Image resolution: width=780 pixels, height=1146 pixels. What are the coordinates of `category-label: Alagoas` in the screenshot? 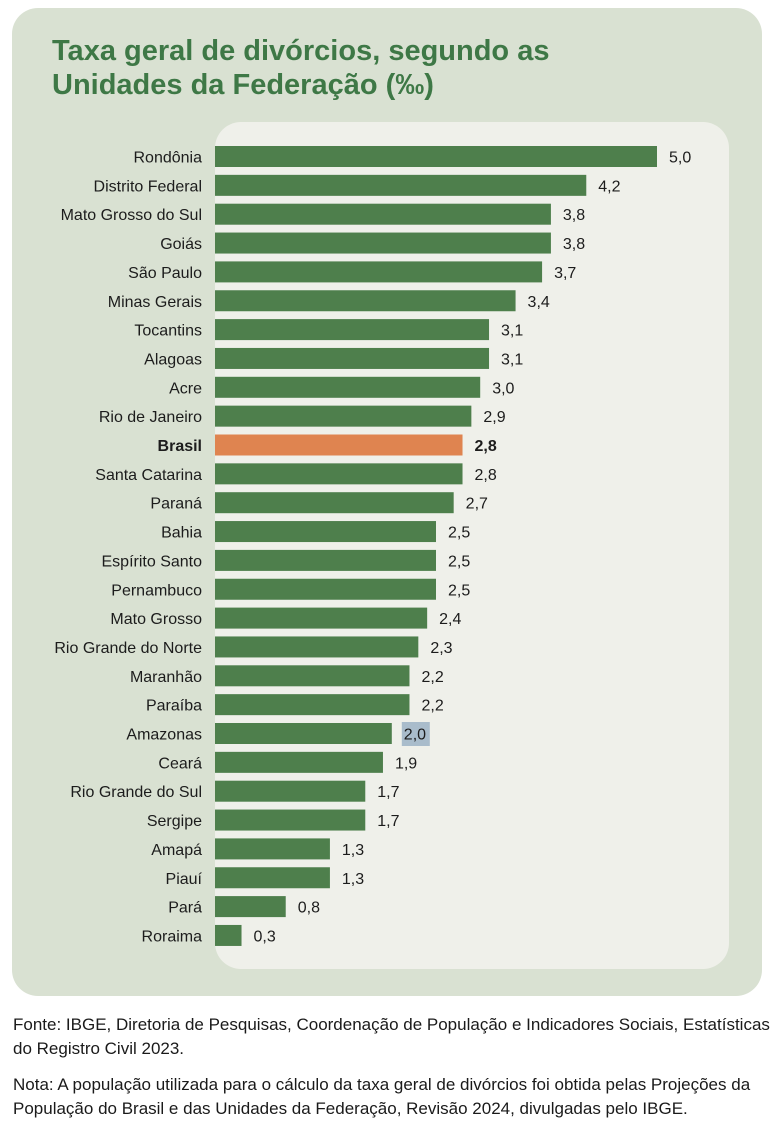 It's located at (173, 359).